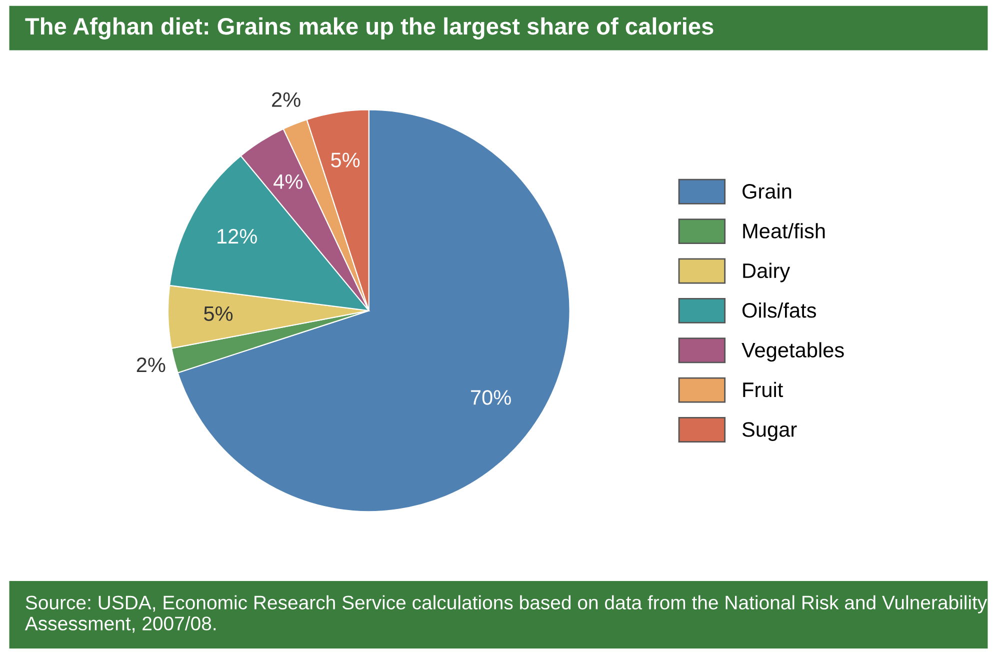 The width and height of the screenshot is (997, 661). Describe the element at coordinates (779, 310) in the screenshot. I see `legend-label: Oils/fats` at that location.